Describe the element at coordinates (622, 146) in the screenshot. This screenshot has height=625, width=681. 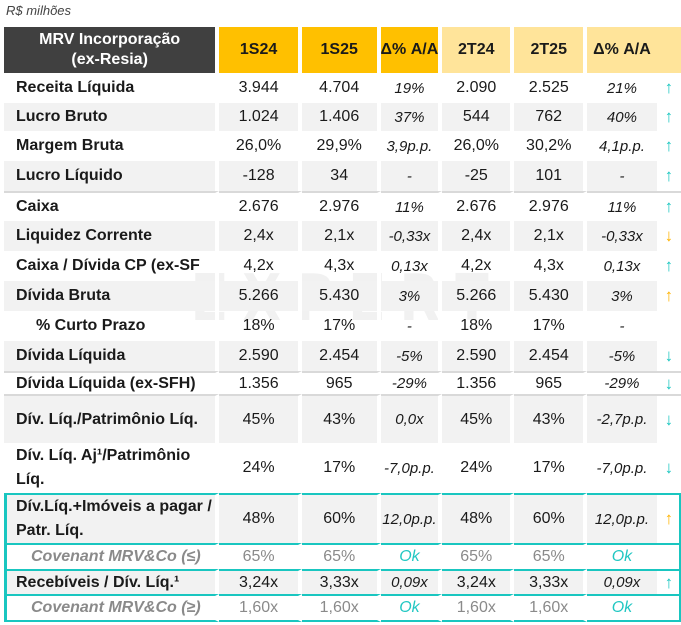
I see `cell-delta-quarter: 4,1p.p.` at that location.